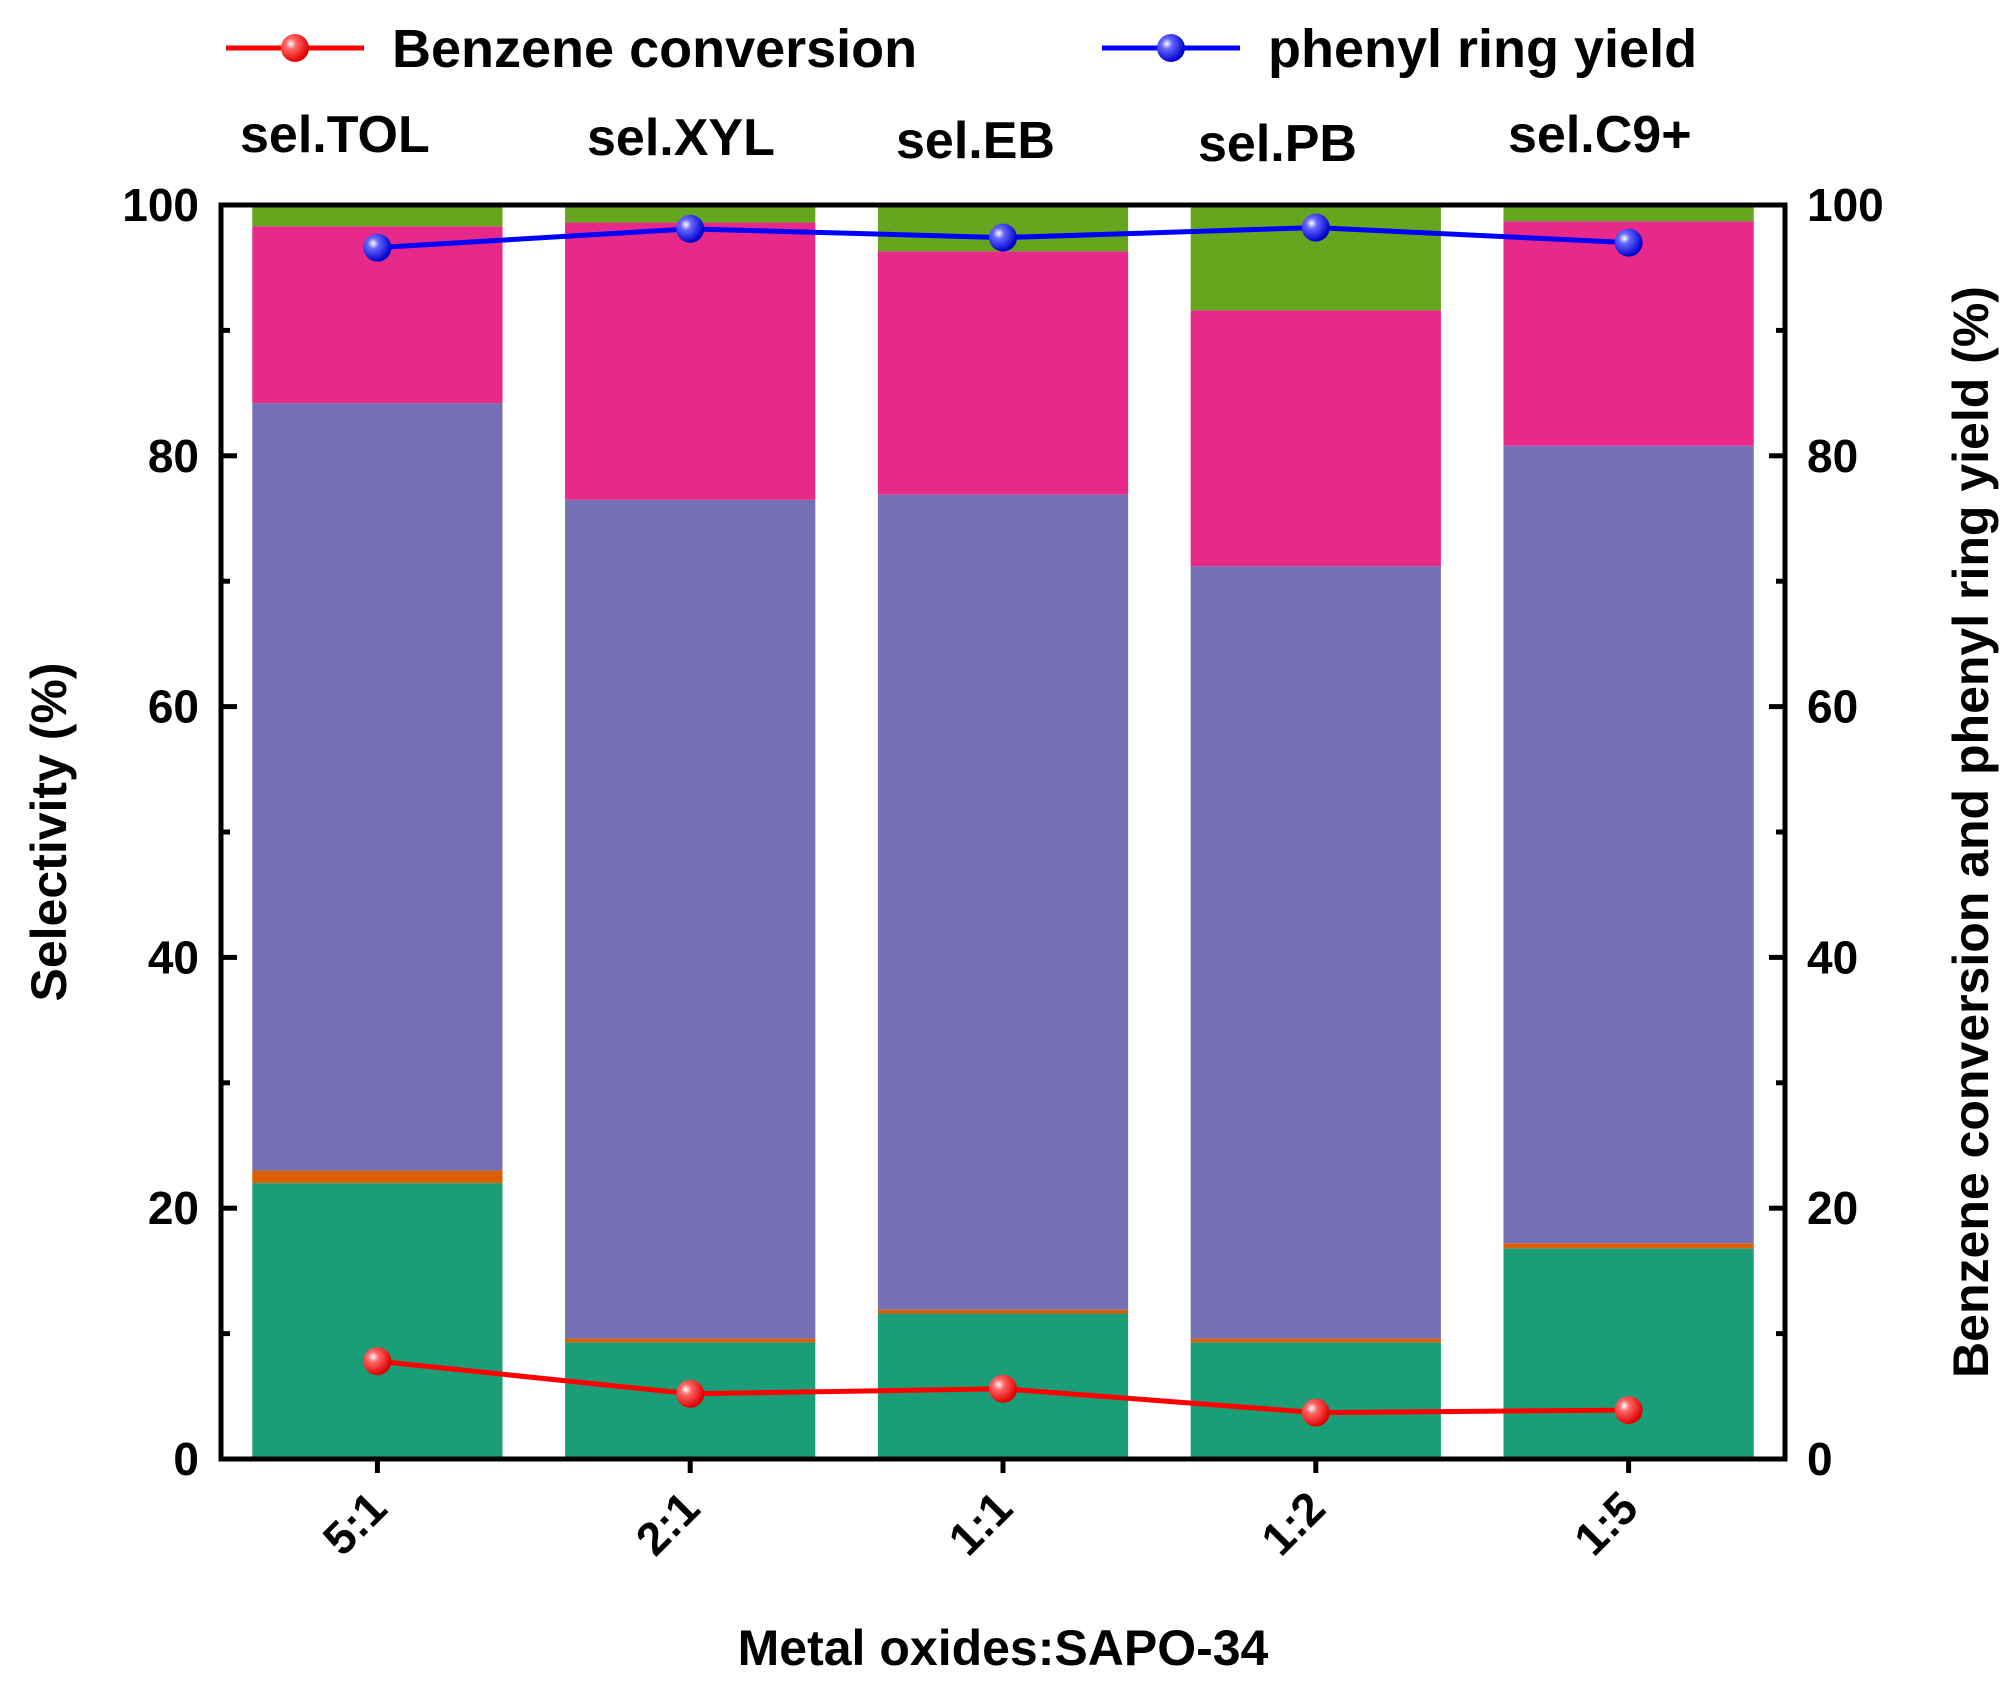  Describe the element at coordinates (975, 141) in the screenshot. I see `legend-label-sel-eb: sel.EB` at that location.